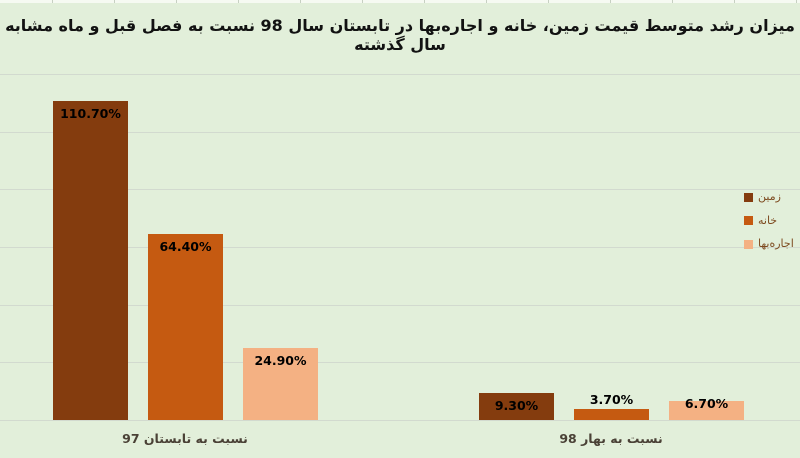  Describe the element at coordinates (706, 403) in the screenshot. I see `bar-value-label: 6.70%` at that location.